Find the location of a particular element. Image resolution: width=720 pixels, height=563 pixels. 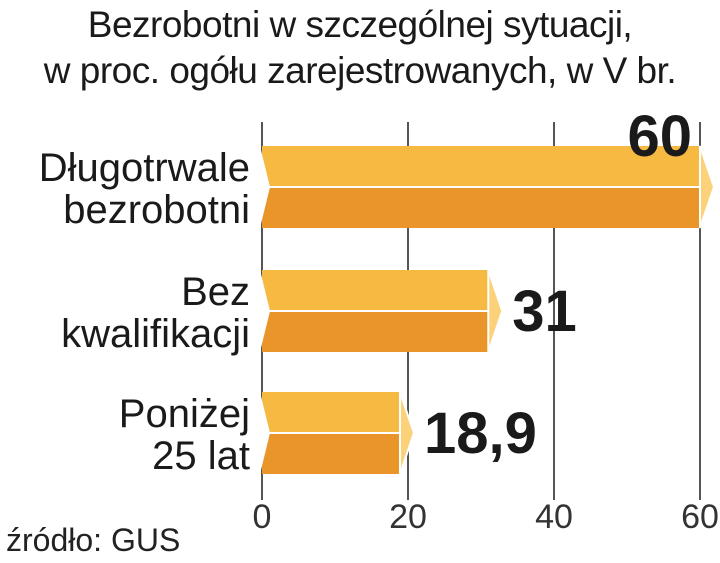

tick-label-1: 20 is located at coordinates (408, 517).